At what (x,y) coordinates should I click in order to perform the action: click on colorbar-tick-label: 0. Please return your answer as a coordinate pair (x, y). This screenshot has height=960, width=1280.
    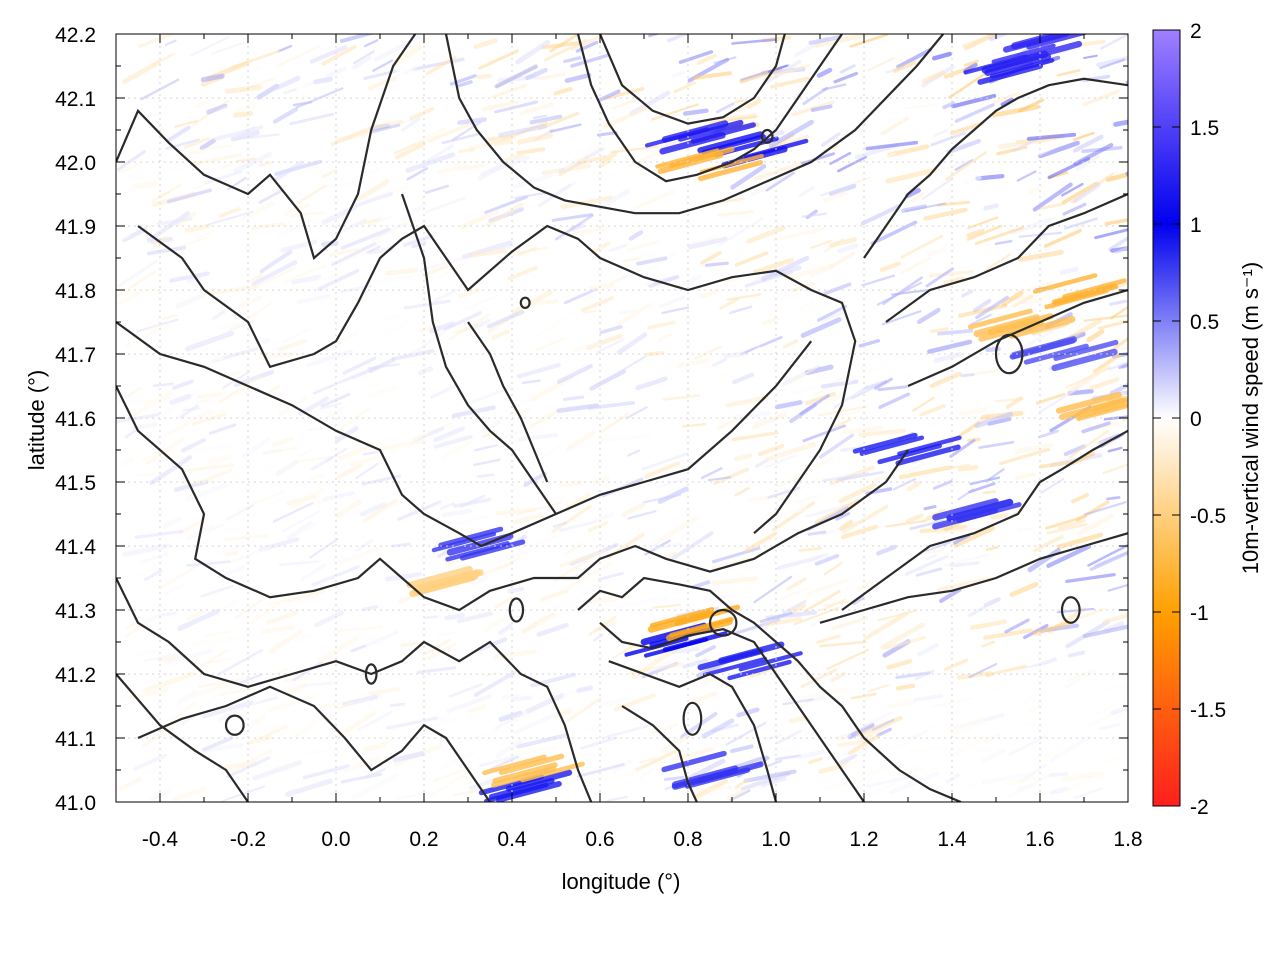
    Looking at the image, I should click on (1196, 419).